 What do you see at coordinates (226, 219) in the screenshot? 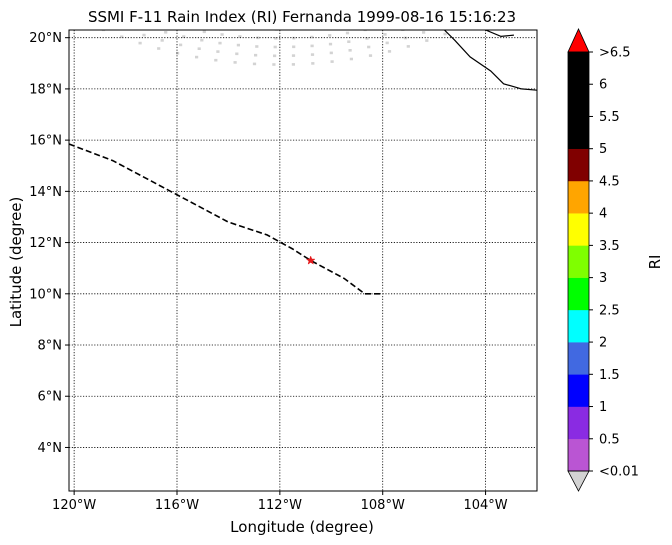
I see `storm-track` at bounding box center [226, 219].